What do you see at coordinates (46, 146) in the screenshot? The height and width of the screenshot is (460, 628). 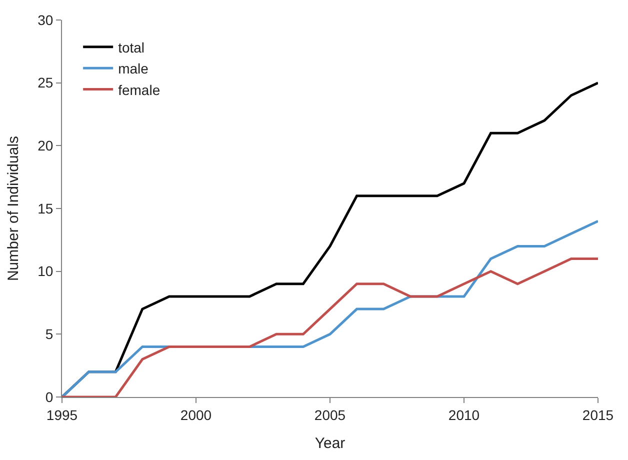 I see `y-tick-label: 20` at bounding box center [46, 146].